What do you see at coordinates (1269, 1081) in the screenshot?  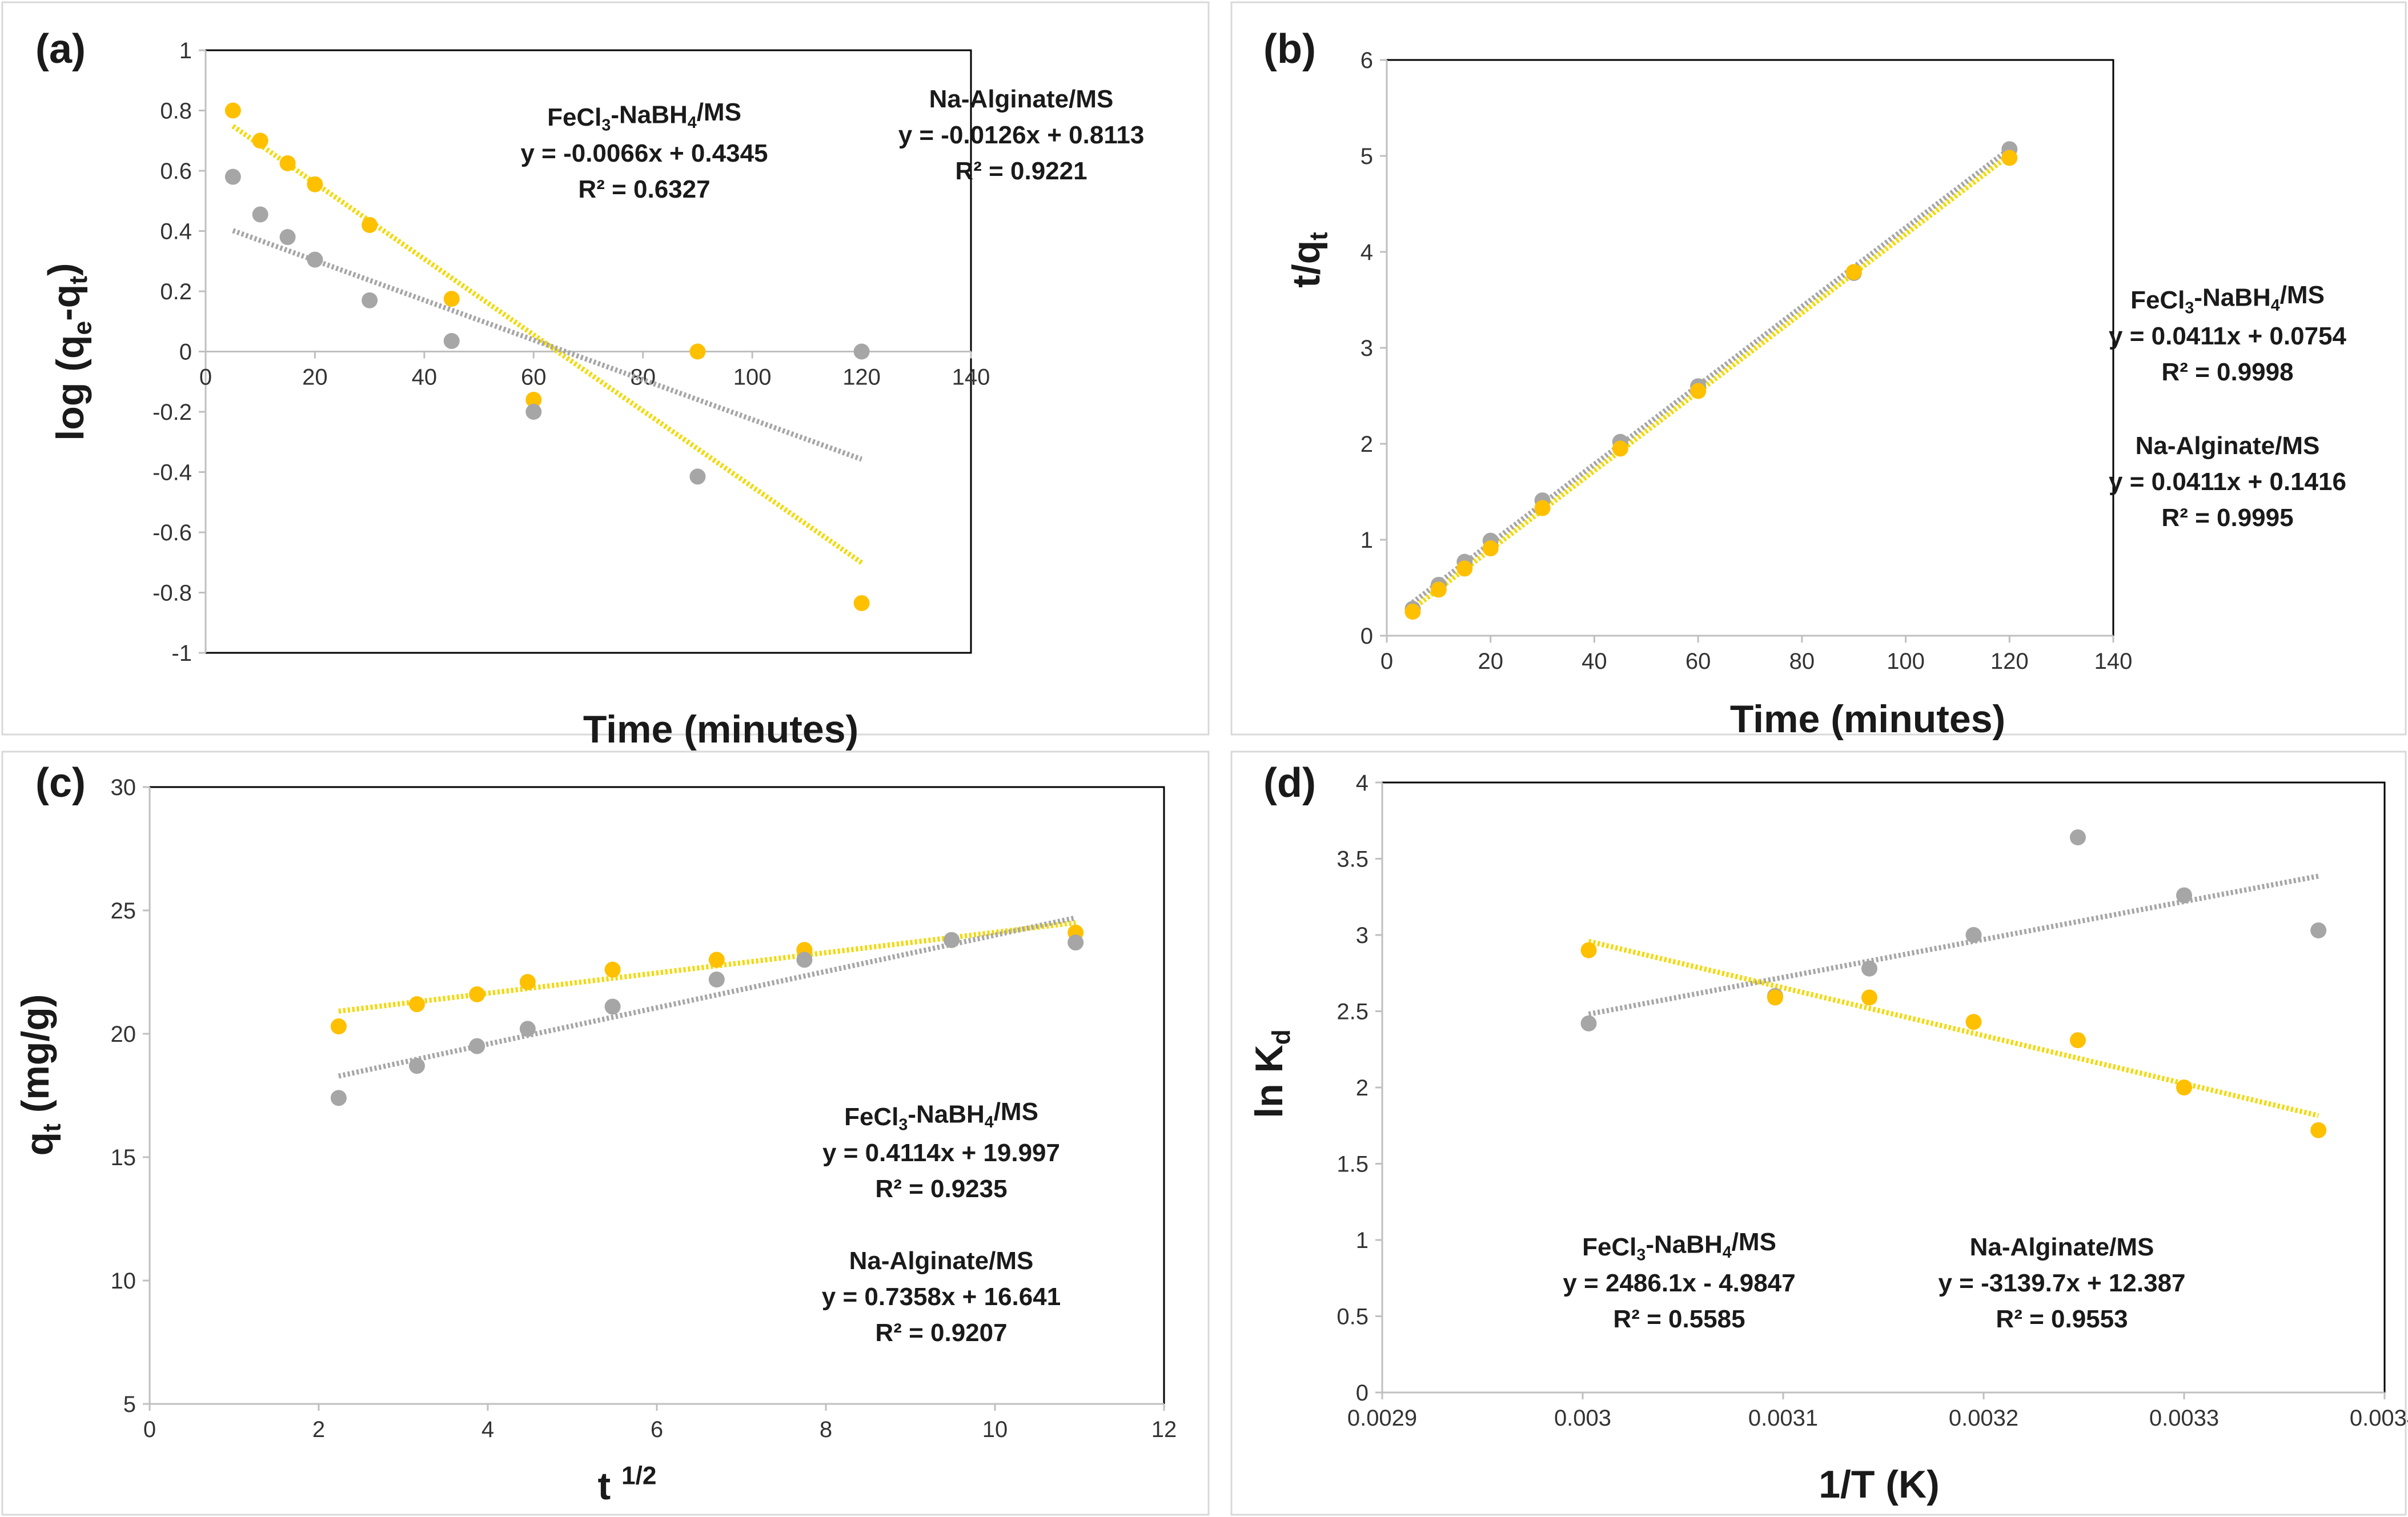 I see `label-part: ln K` at bounding box center [1269, 1081].